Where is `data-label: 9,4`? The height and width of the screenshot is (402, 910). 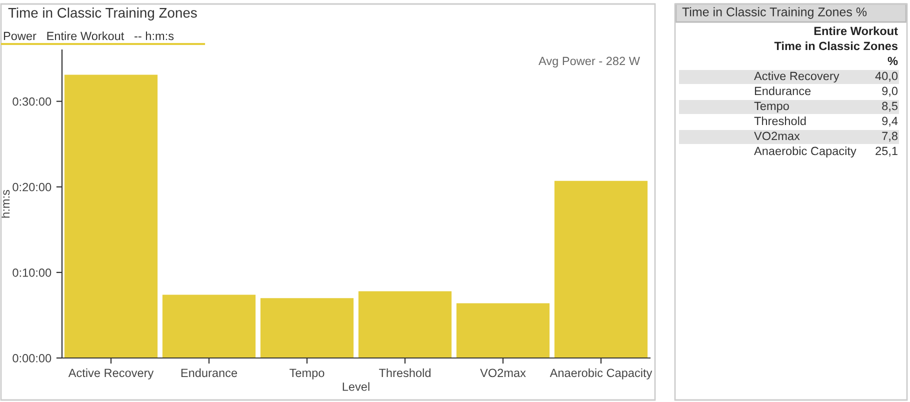 data-label: 9,4 is located at coordinates (890, 121).